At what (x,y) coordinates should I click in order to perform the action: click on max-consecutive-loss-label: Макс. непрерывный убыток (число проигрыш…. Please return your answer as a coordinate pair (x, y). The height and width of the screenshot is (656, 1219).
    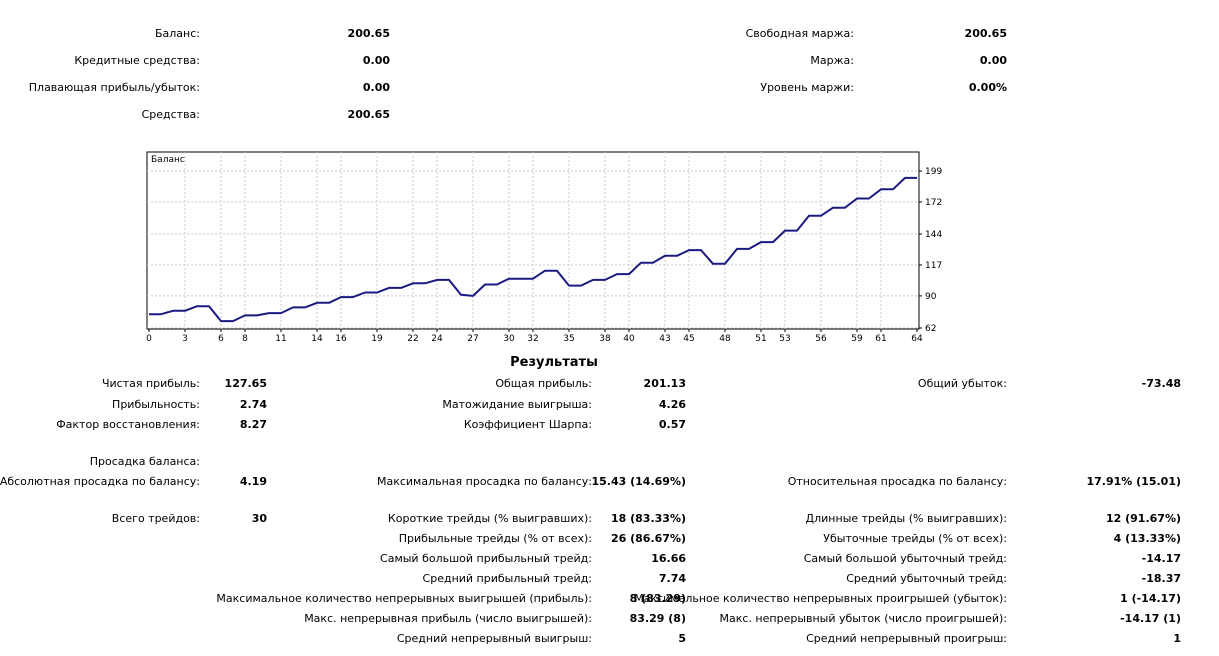
    Looking at the image, I should click on (863, 618).